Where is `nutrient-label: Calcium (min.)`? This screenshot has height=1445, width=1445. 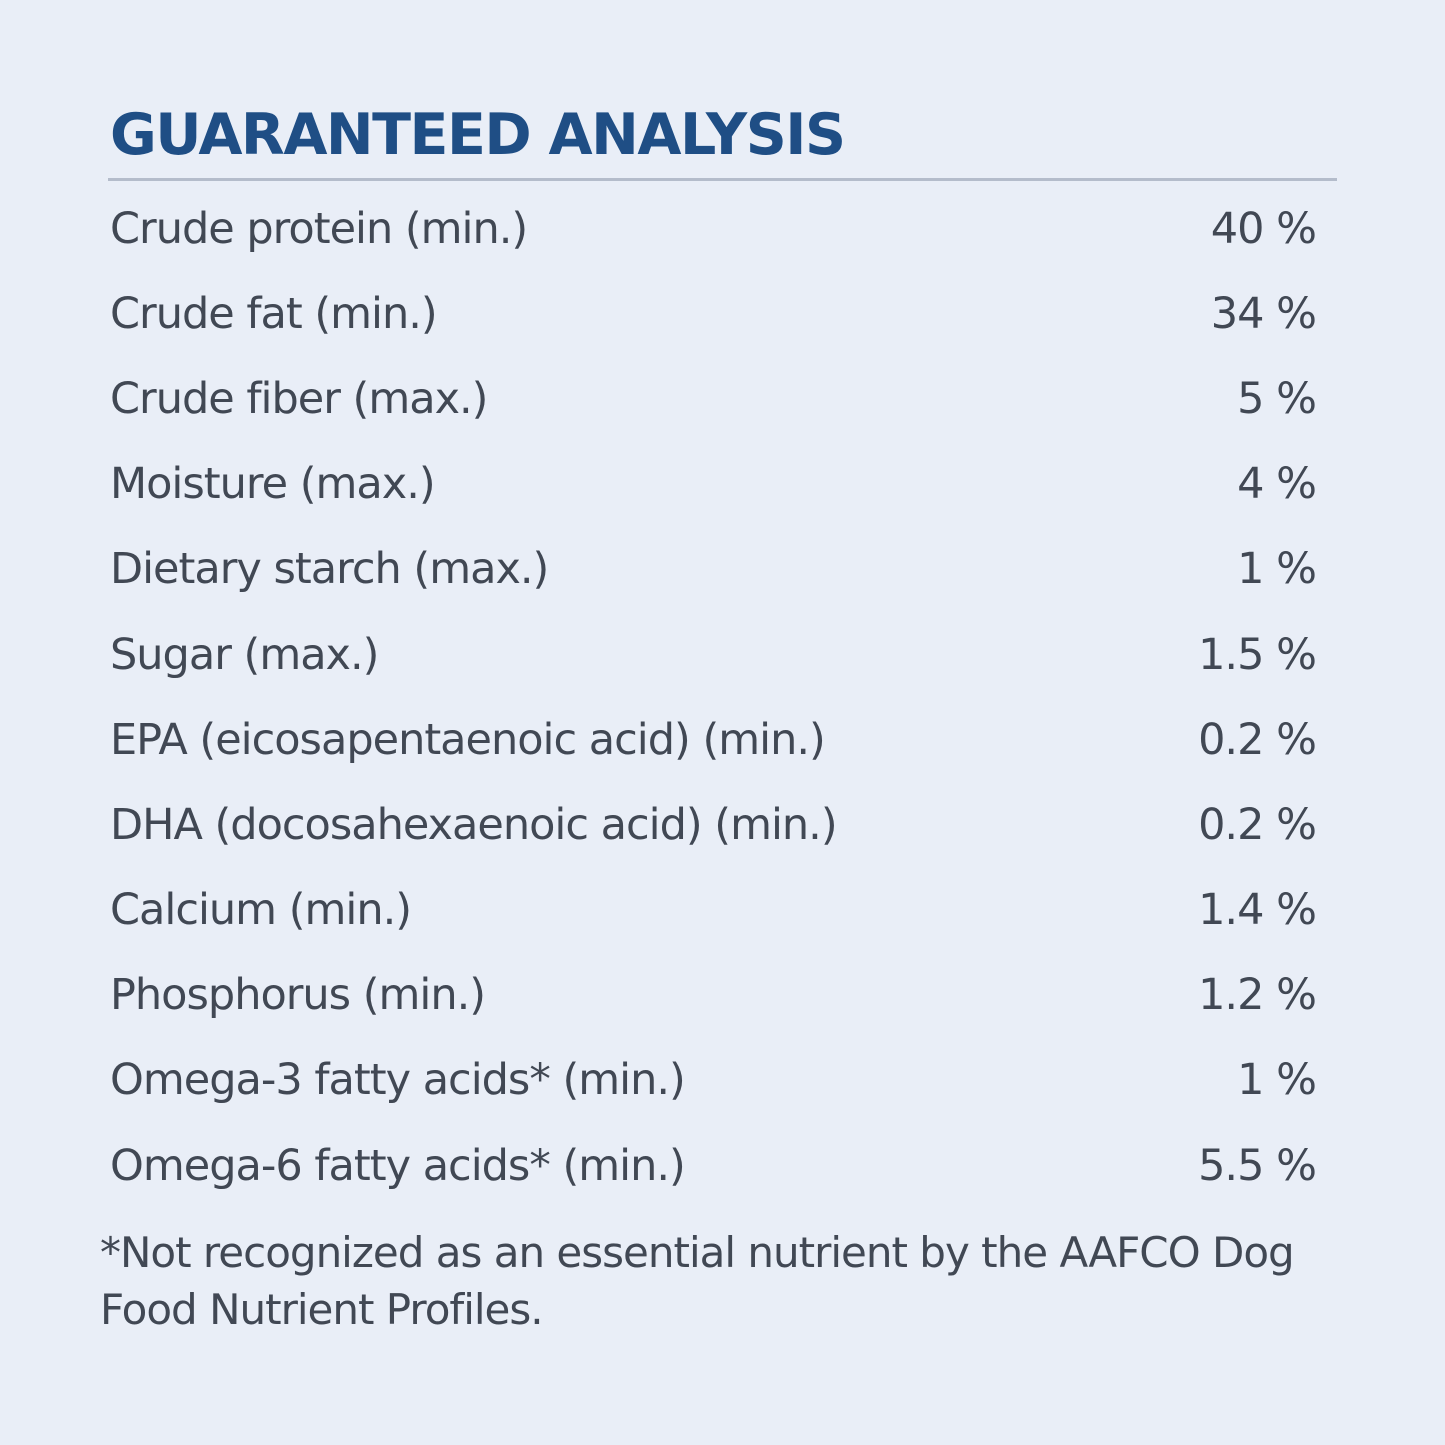
nutrient-label: Calcium (min.) is located at coordinates (261, 910).